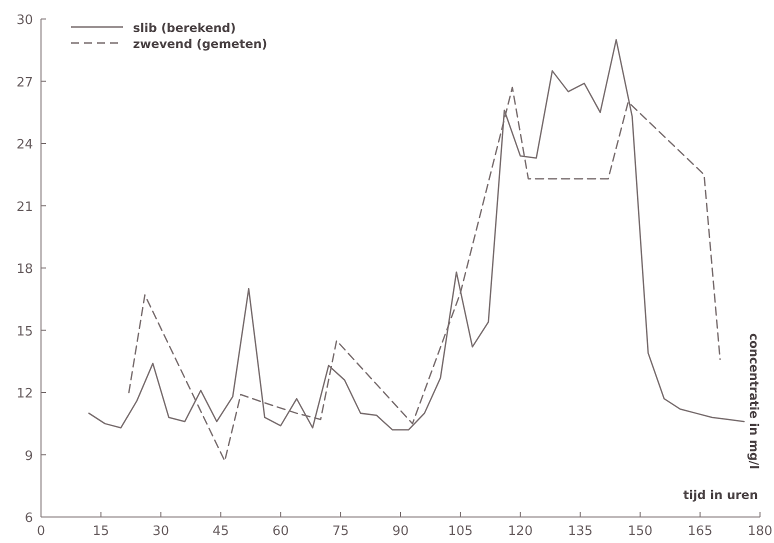 The width and height of the screenshot is (774, 543). Describe the element at coordinates (28, 456) in the screenshot. I see `y-tick-label: 9` at that location.